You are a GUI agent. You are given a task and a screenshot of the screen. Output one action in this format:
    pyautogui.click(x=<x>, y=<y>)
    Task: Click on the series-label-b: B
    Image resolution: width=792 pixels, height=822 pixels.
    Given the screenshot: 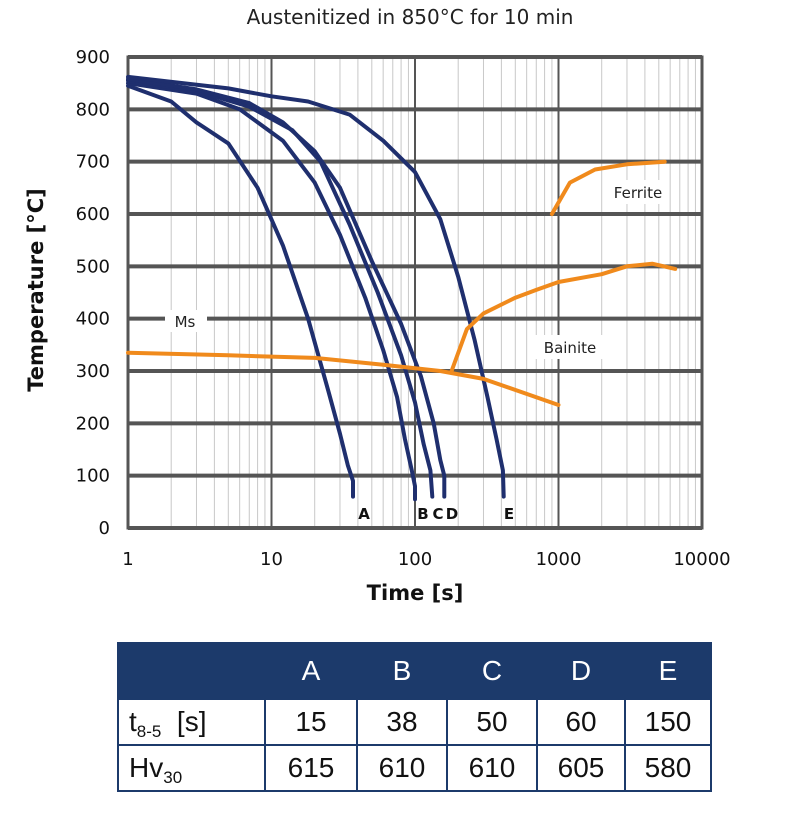 What is the action you would take?
    pyautogui.click(x=422, y=514)
    